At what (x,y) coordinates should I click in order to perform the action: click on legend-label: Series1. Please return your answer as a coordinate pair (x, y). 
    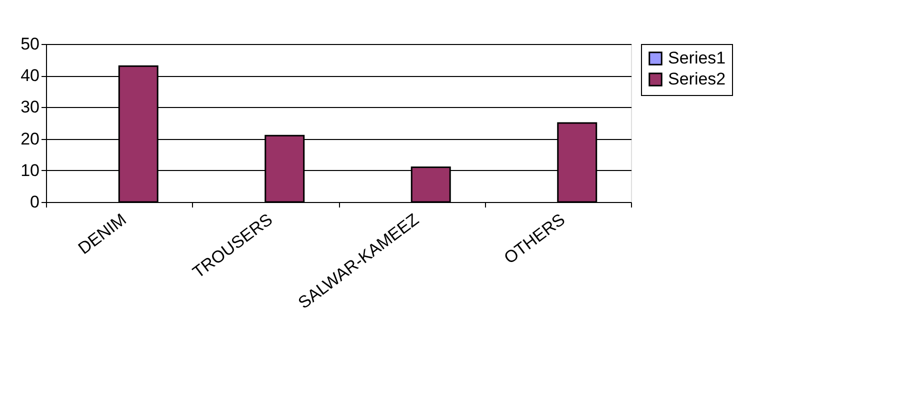
    Looking at the image, I should click on (697, 58).